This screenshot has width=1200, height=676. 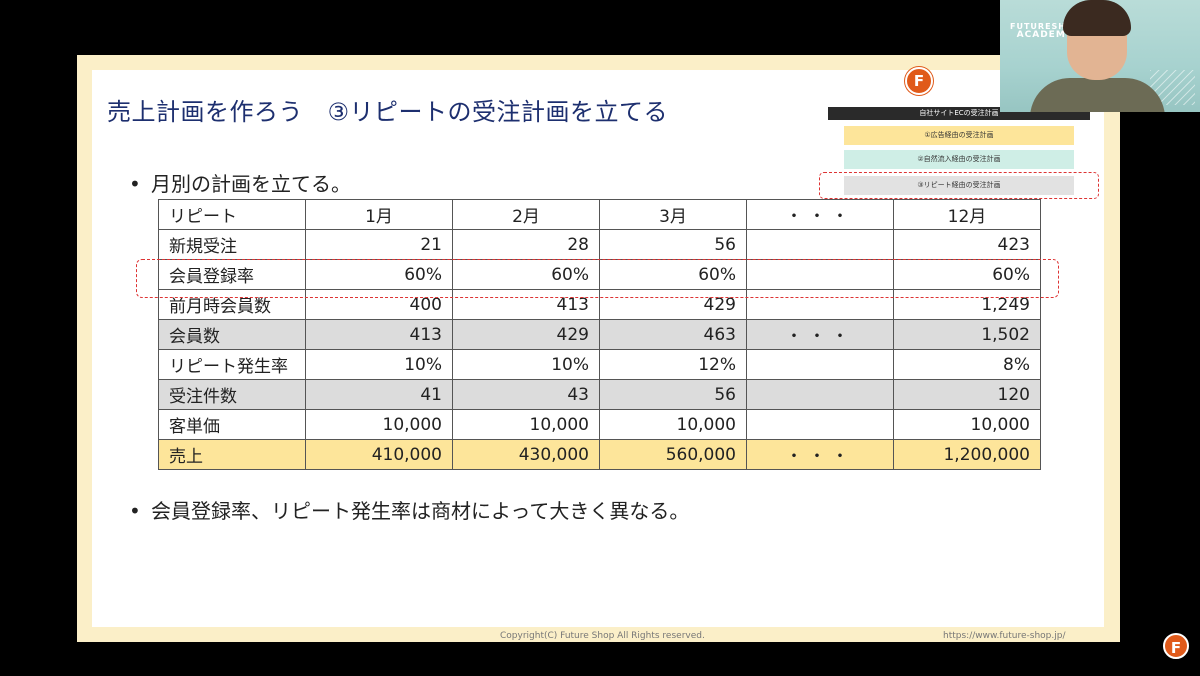 I want to click on row-label: 前月時会員数, so click(x=232, y=304).